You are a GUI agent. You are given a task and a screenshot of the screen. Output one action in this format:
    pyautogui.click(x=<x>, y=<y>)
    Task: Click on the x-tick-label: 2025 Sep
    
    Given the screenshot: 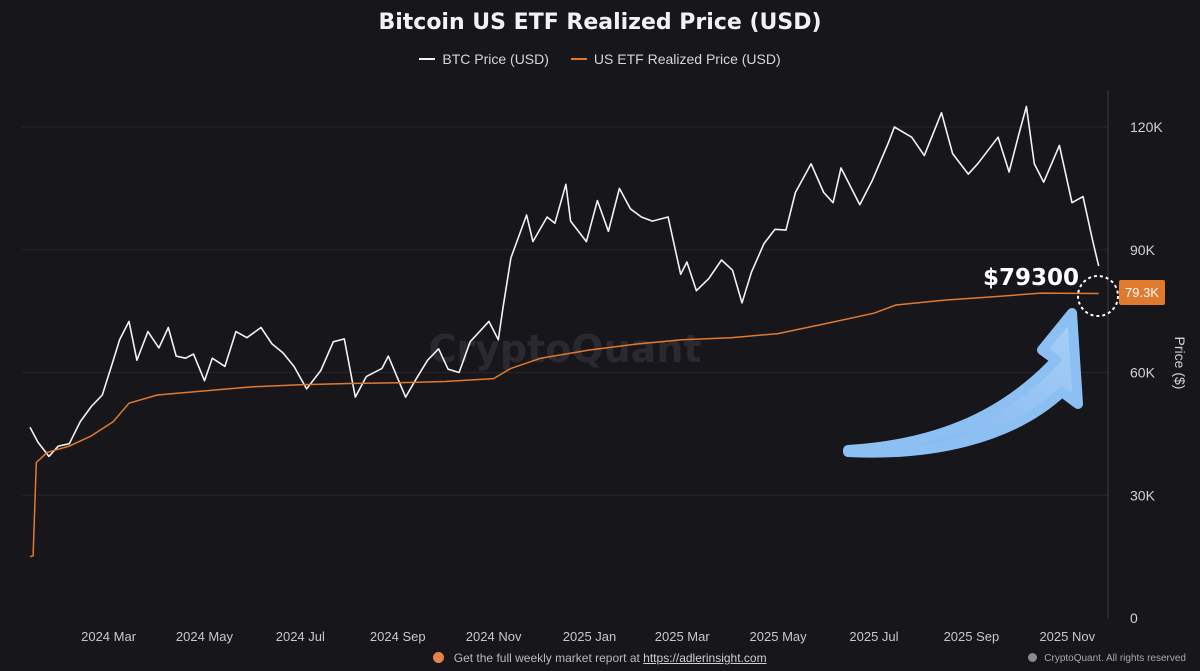 What is the action you would take?
    pyautogui.click(x=972, y=636)
    